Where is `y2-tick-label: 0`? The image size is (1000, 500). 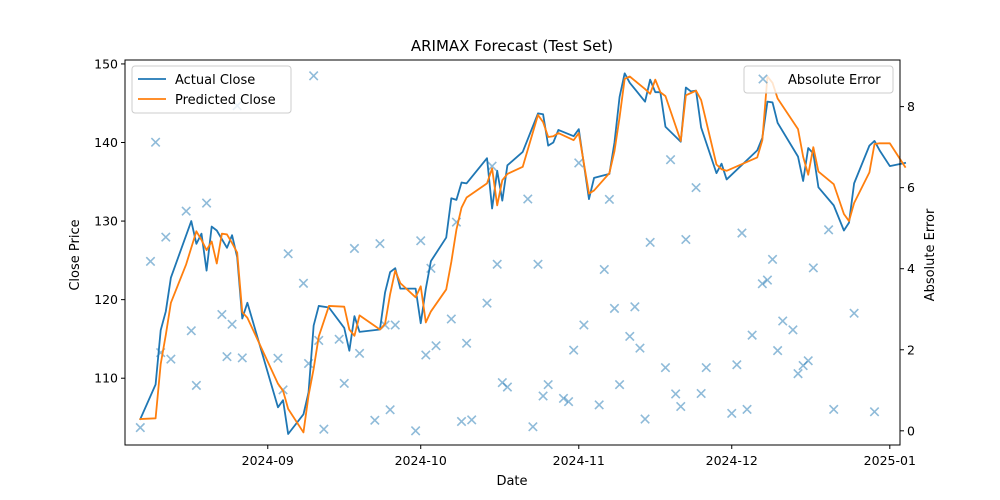 y2-tick-label: 0 is located at coordinates (911, 430).